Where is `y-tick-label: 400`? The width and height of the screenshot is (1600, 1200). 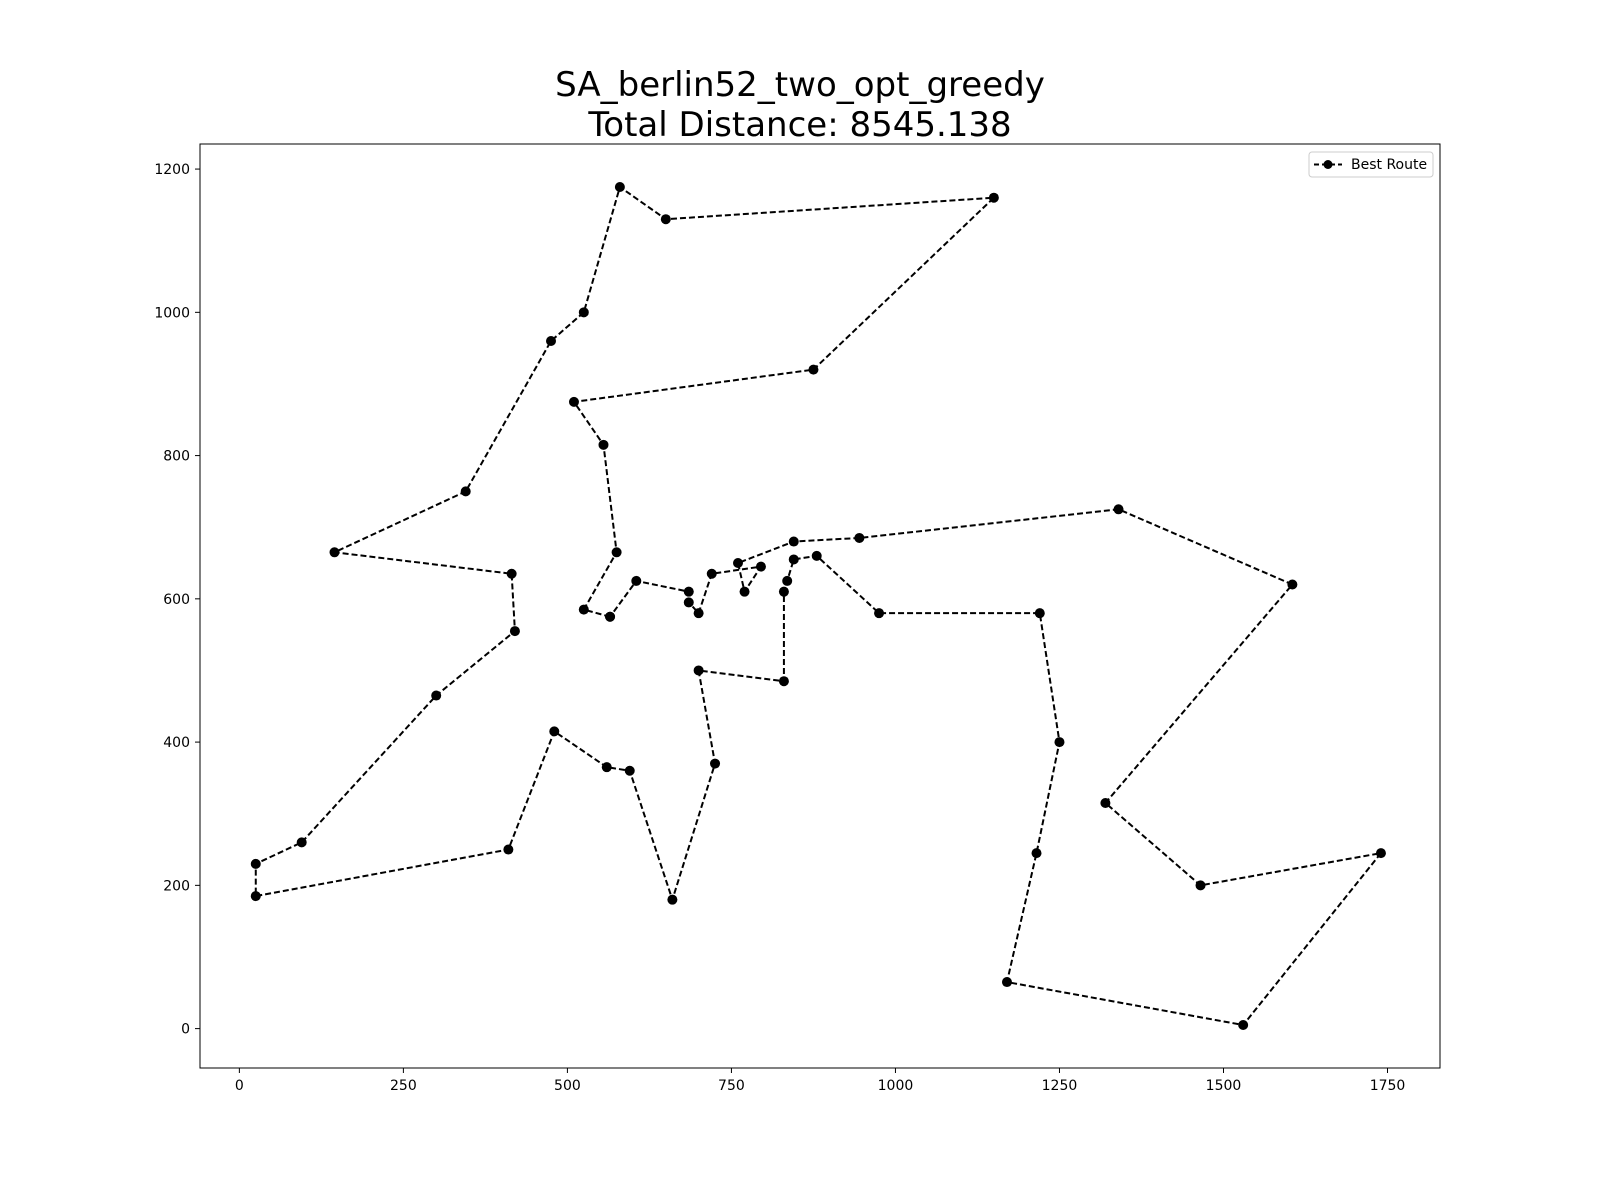 y-tick-label: 400 is located at coordinates (176, 743).